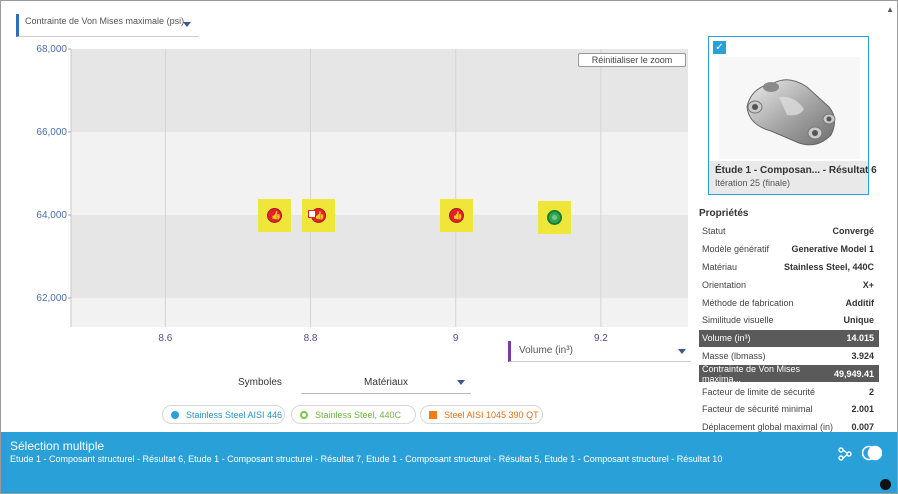 The width and height of the screenshot is (898, 494). What do you see at coordinates (753, 183) in the screenshot?
I see `card-subtitle: Itération 25 (finale)` at bounding box center [753, 183].